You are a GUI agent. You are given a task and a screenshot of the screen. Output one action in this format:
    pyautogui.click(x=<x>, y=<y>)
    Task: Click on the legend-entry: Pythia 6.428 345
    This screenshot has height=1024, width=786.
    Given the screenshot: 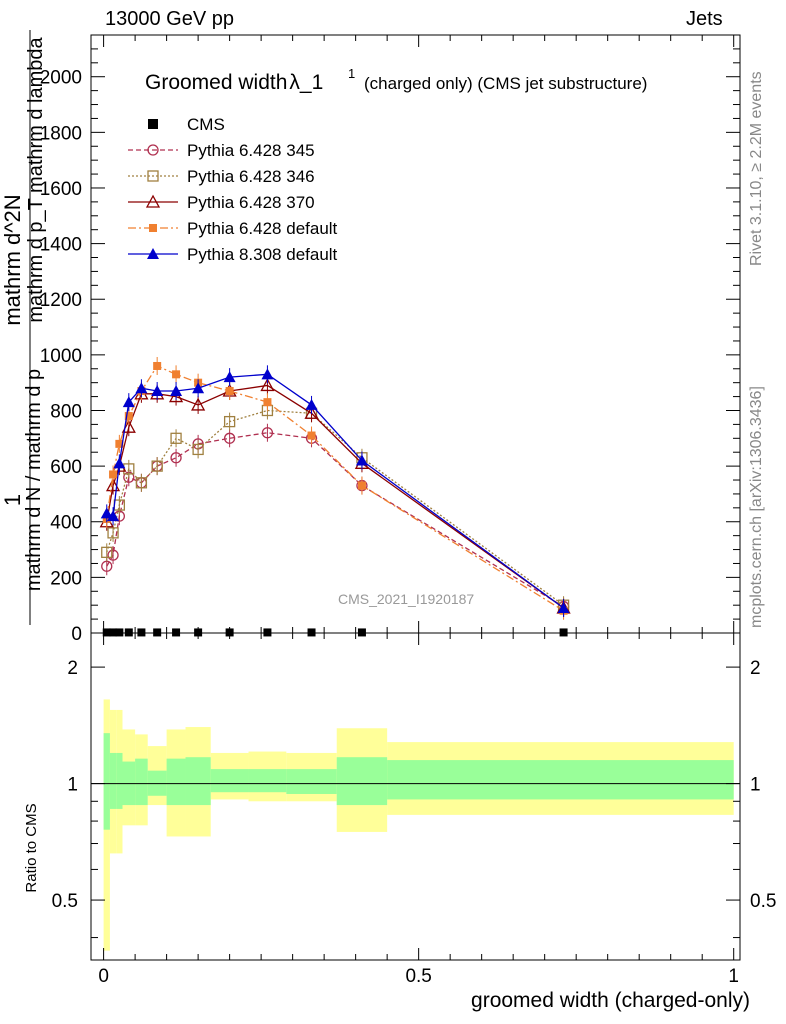 What is the action you would take?
    pyautogui.click(x=221, y=150)
    